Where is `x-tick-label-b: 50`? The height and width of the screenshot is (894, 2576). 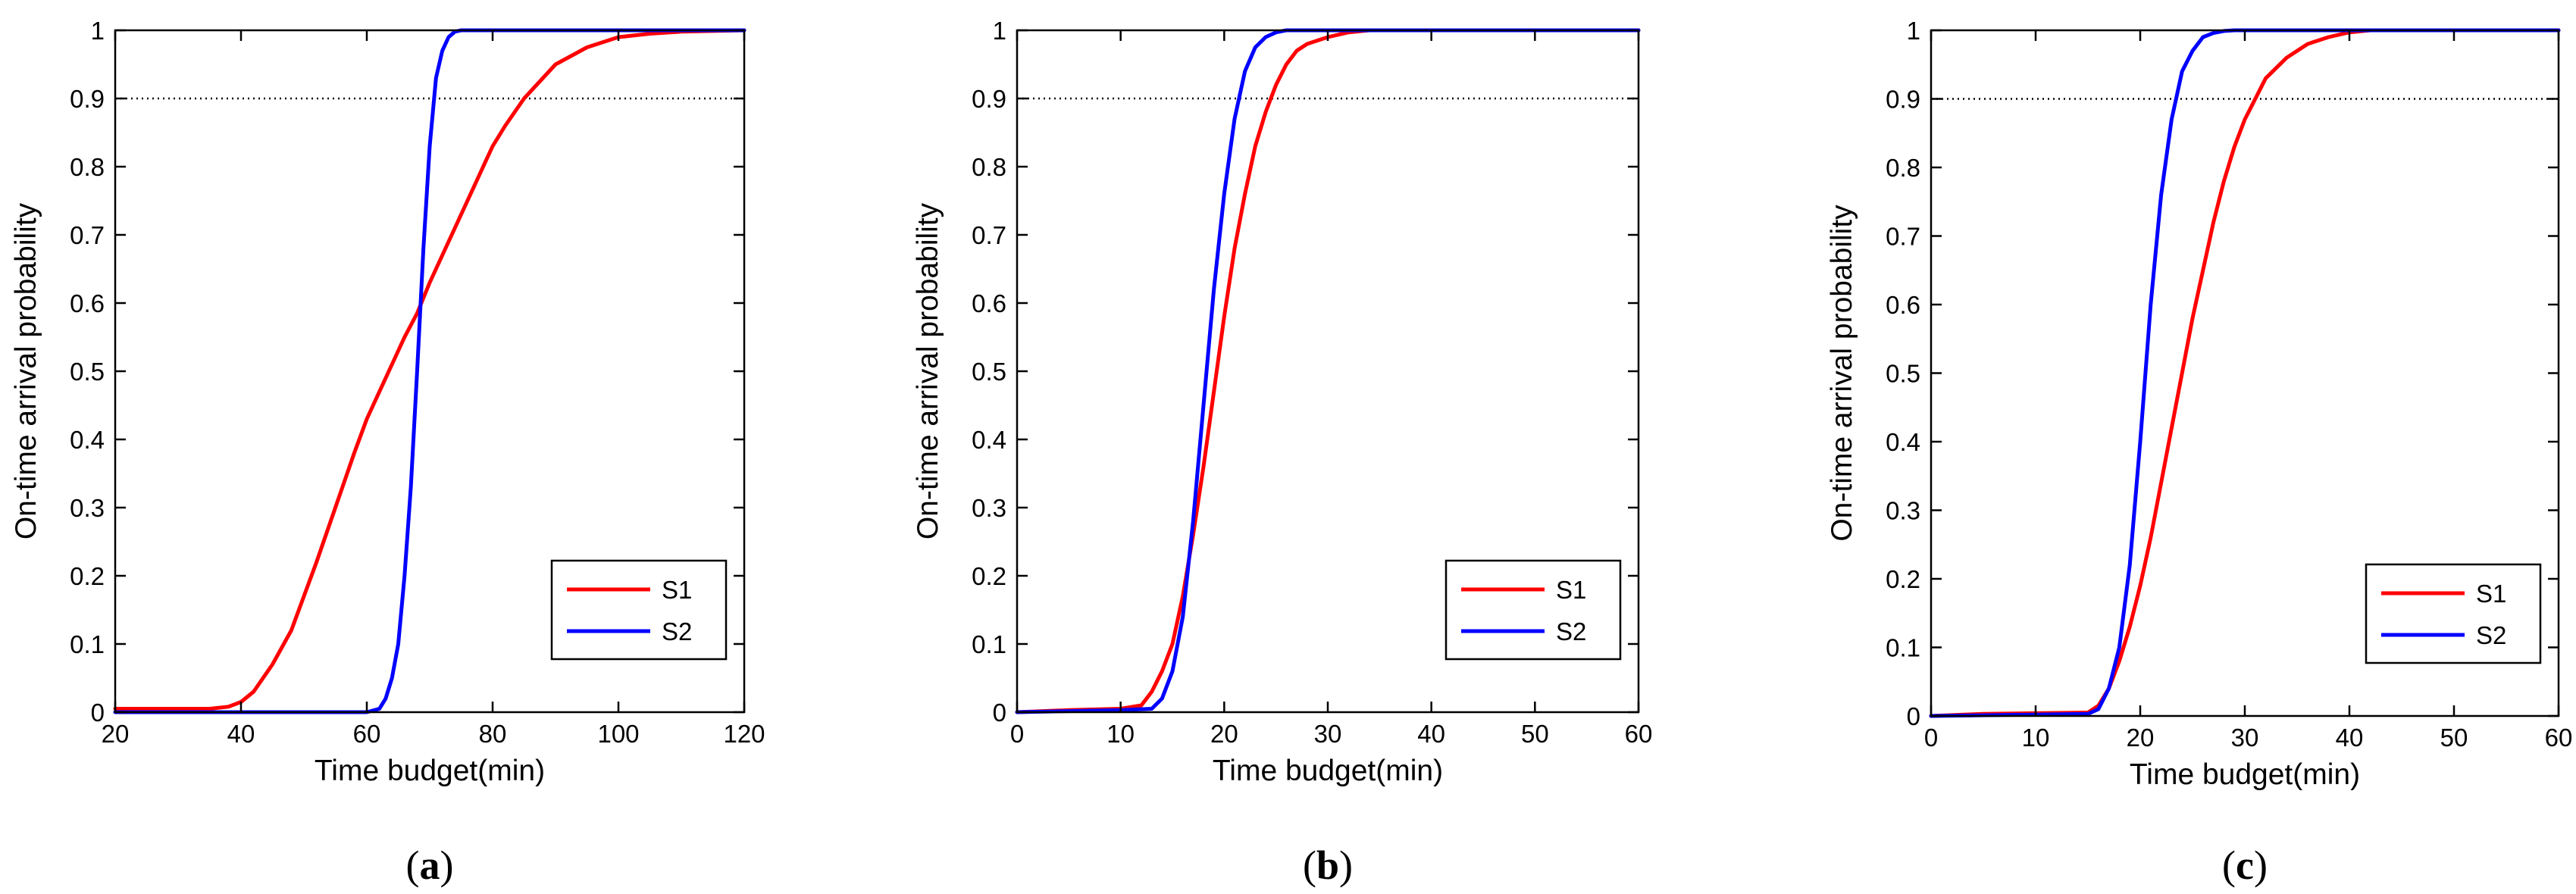 x-tick-label-b: 50 is located at coordinates (1535, 734).